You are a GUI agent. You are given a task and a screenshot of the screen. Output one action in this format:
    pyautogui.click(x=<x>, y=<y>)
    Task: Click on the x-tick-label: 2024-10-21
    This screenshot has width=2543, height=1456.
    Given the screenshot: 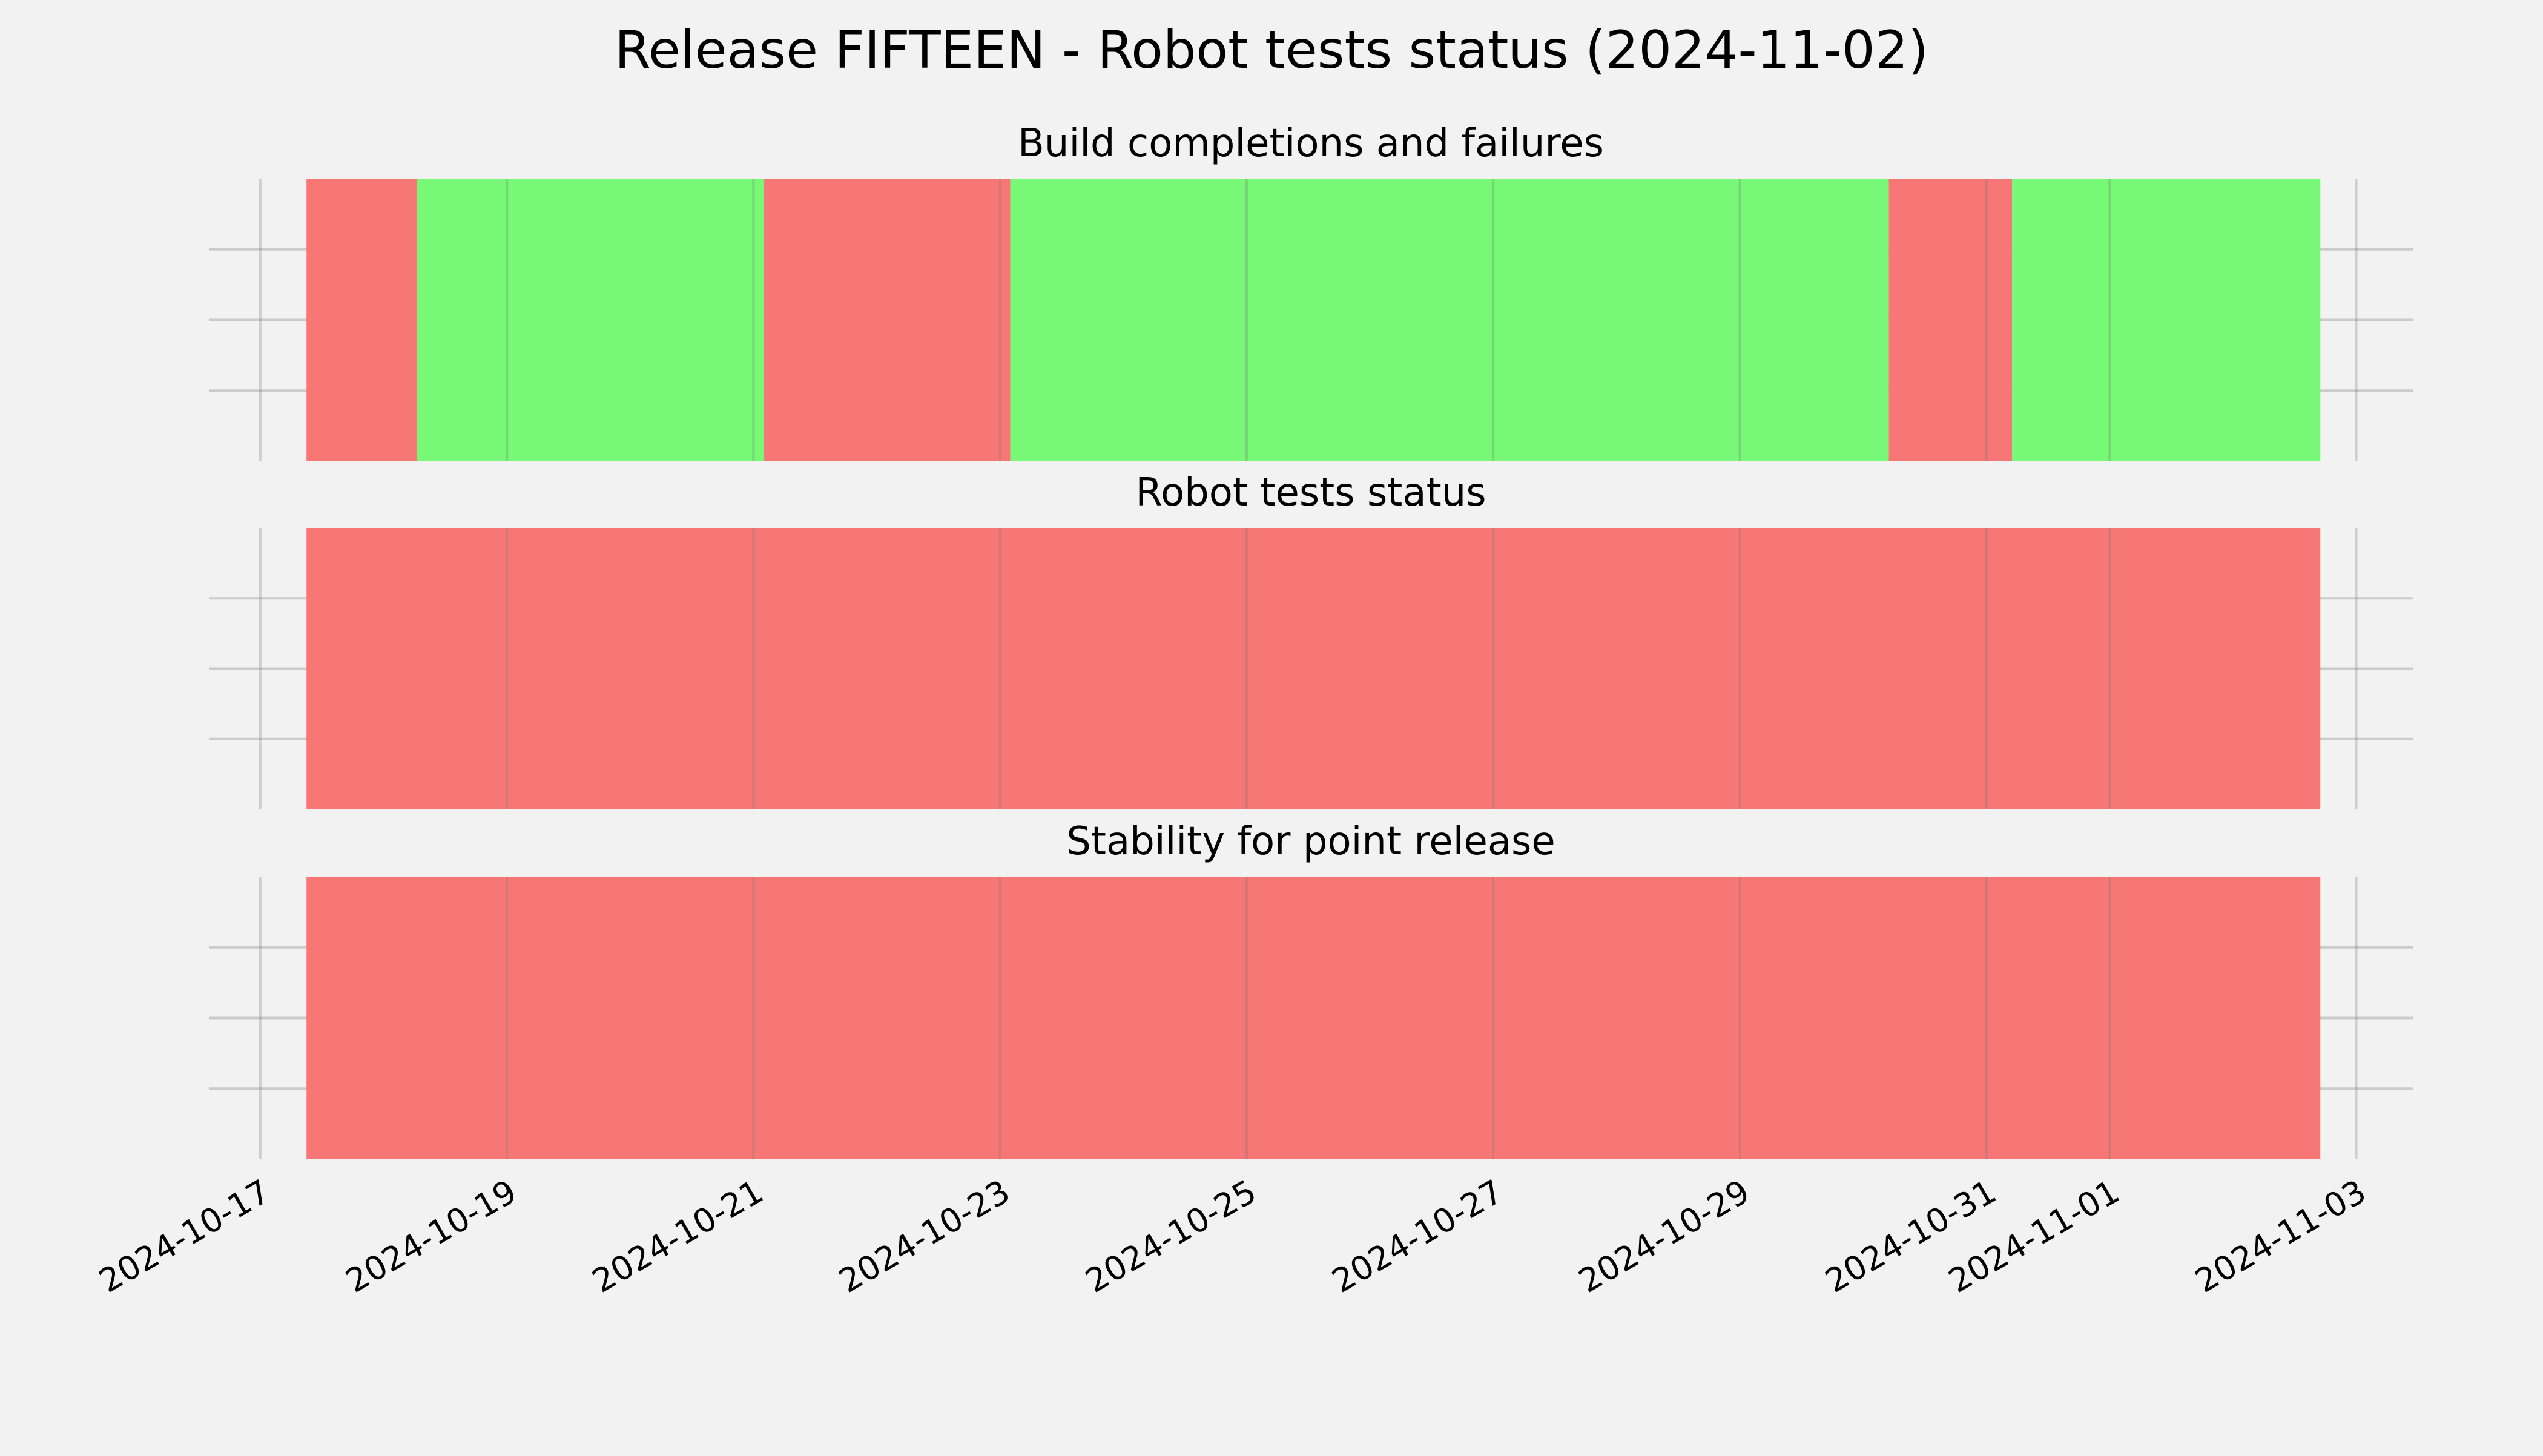 What is the action you would take?
    pyautogui.click(x=678, y=1236)
    